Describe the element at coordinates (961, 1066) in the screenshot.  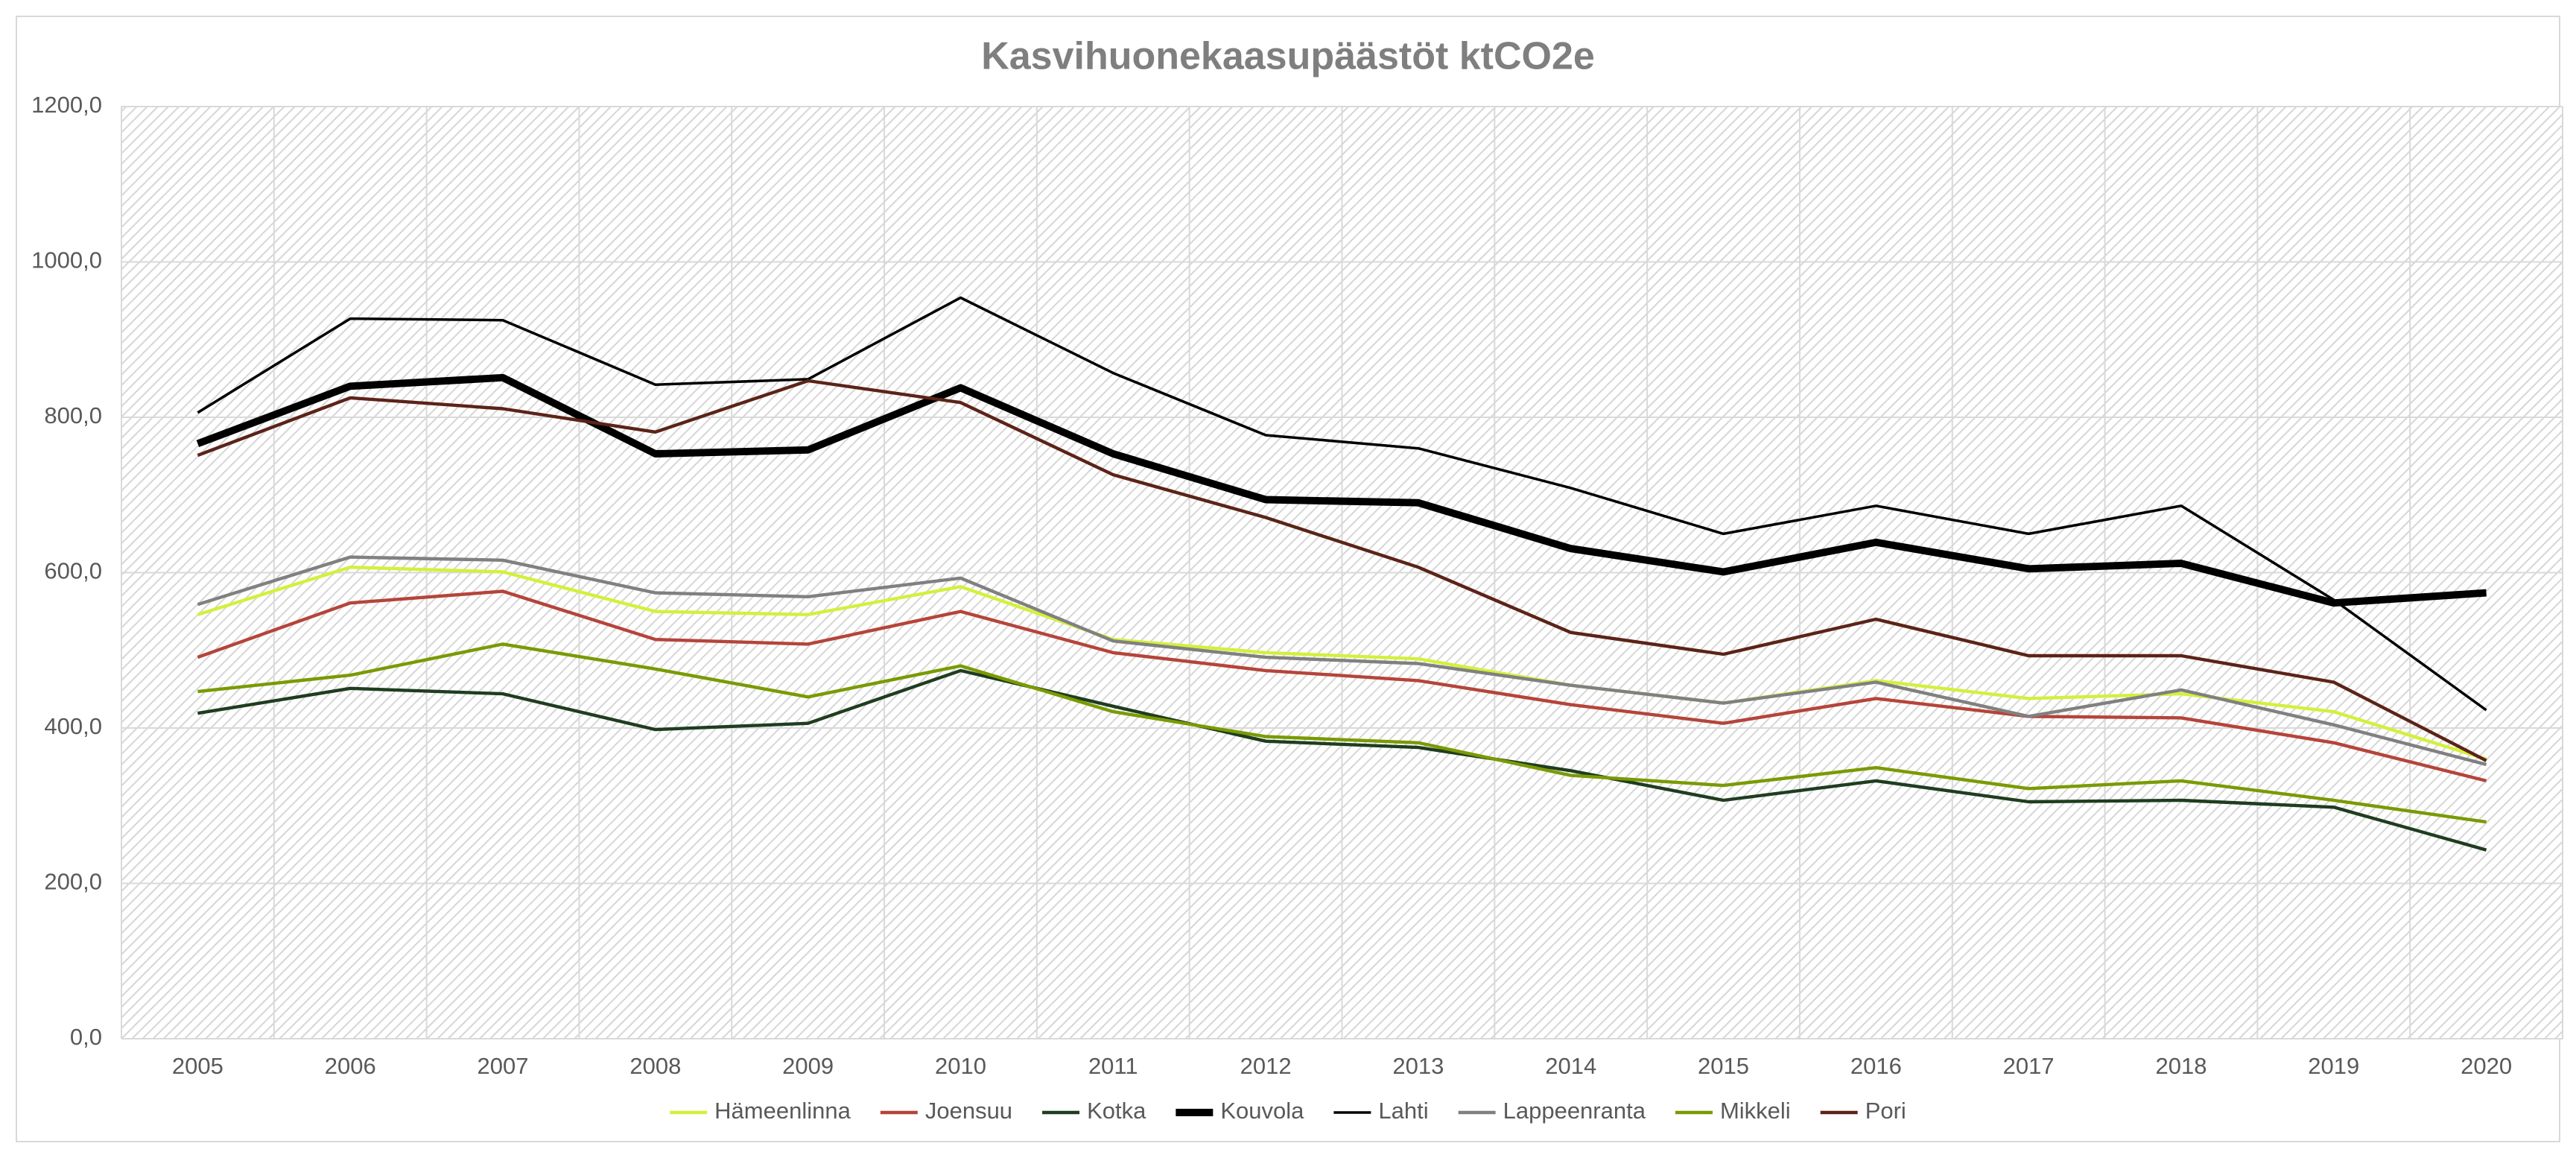
I see `x-tick-label: 2010` at that location.